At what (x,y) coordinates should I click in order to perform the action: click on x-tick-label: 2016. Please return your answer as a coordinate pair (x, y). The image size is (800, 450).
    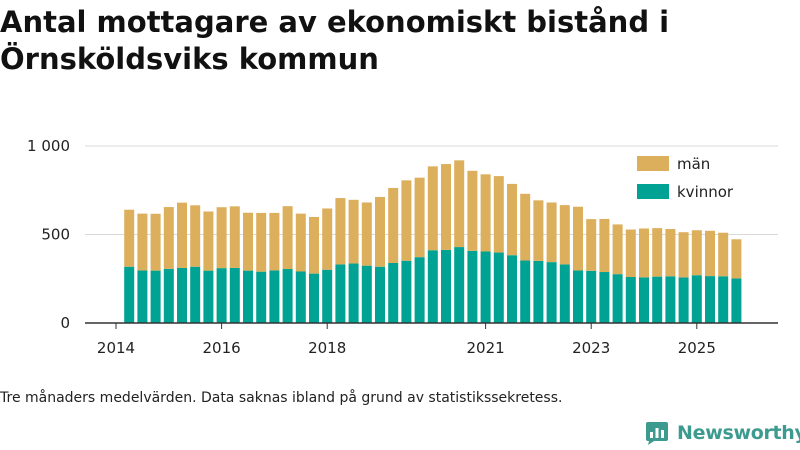
    Looking at the image, I should click on (222, 348).